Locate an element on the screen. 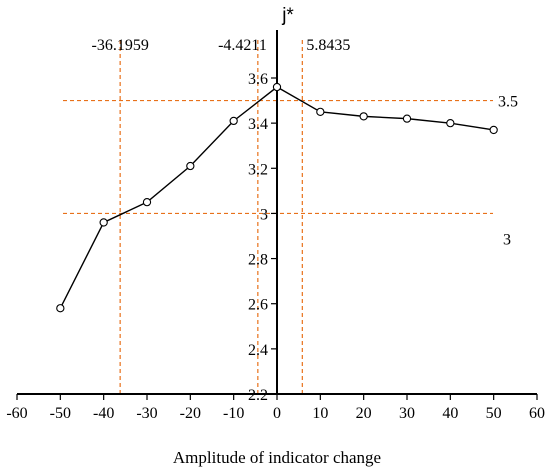 Image resolution: width=550 pixels, height=473 pixels. y-axis-label: j* is located at coordinates (287, 15).